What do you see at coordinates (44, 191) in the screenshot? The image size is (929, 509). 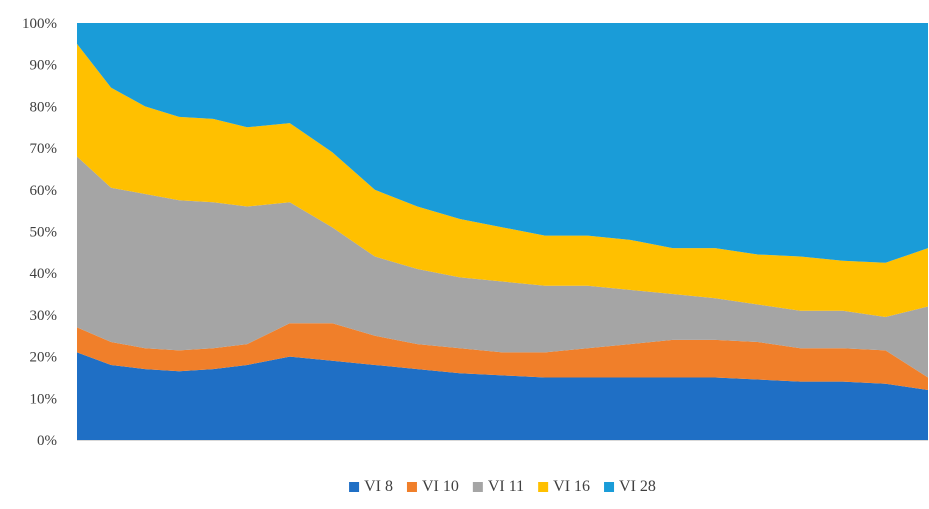 I see `y-tick-label: 60%` at bounding box center [44, 191].